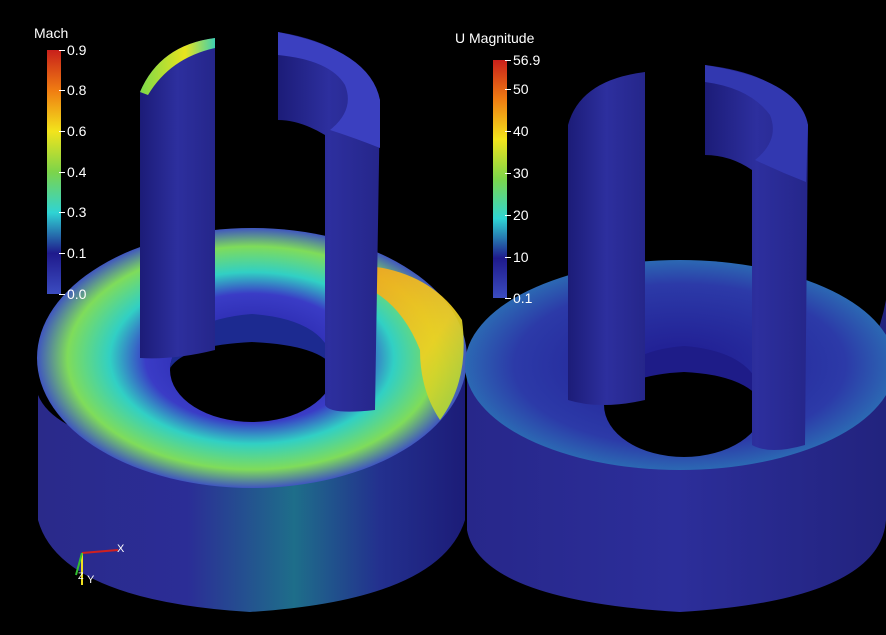 This screenshot has width=886, height=635. What do you see at coordinates (329, 90) in the screenshot?
I see `left-pillar-right-top` at bounding box center [329, 90].